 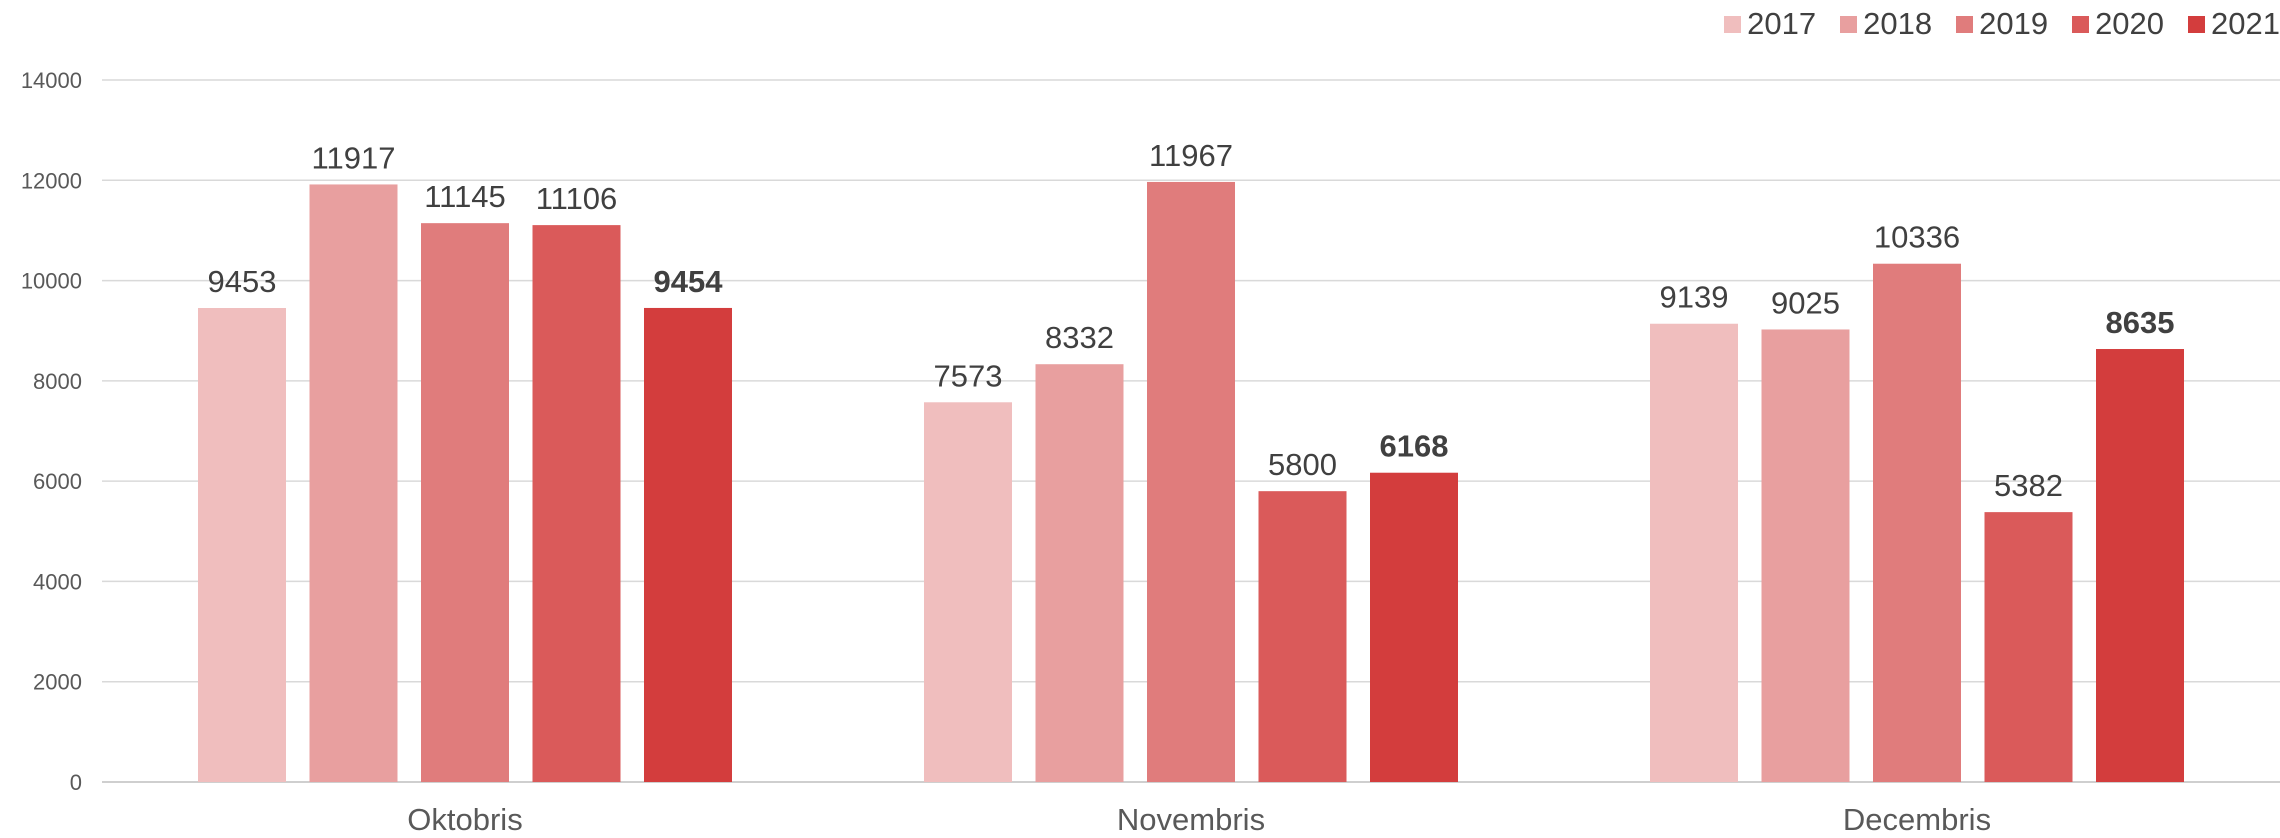 What do you see at coordinates (2081, 24) in the screenshot?
I see `legend-swatch-2020` at bounding box center [2081, 24].